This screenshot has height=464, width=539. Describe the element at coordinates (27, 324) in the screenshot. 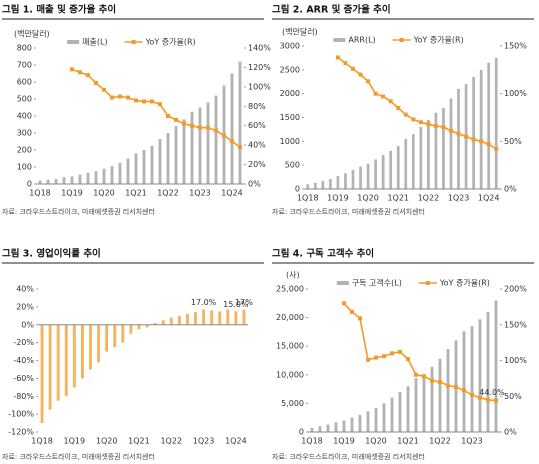

I see `y-tick-label: 0%` at that location.